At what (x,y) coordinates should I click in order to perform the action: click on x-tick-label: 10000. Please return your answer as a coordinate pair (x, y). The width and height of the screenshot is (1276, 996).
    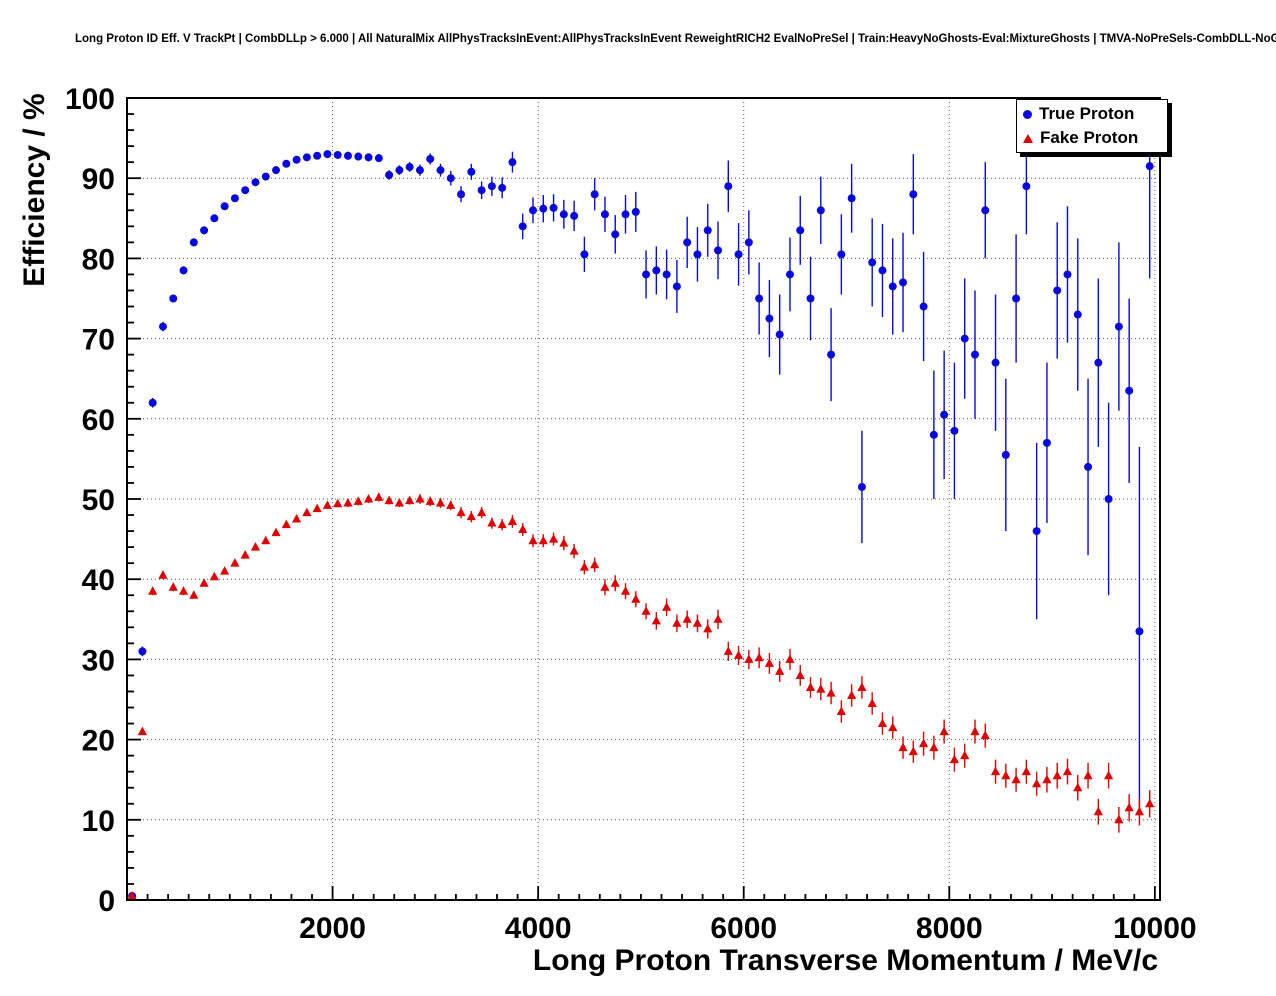
    Looking at the image, I should click on (1154, 928).